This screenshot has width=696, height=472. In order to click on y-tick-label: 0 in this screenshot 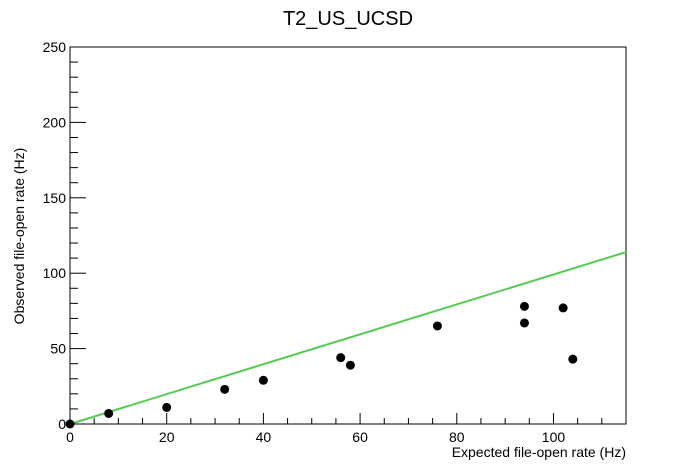, I will do `click(62, 424)`.